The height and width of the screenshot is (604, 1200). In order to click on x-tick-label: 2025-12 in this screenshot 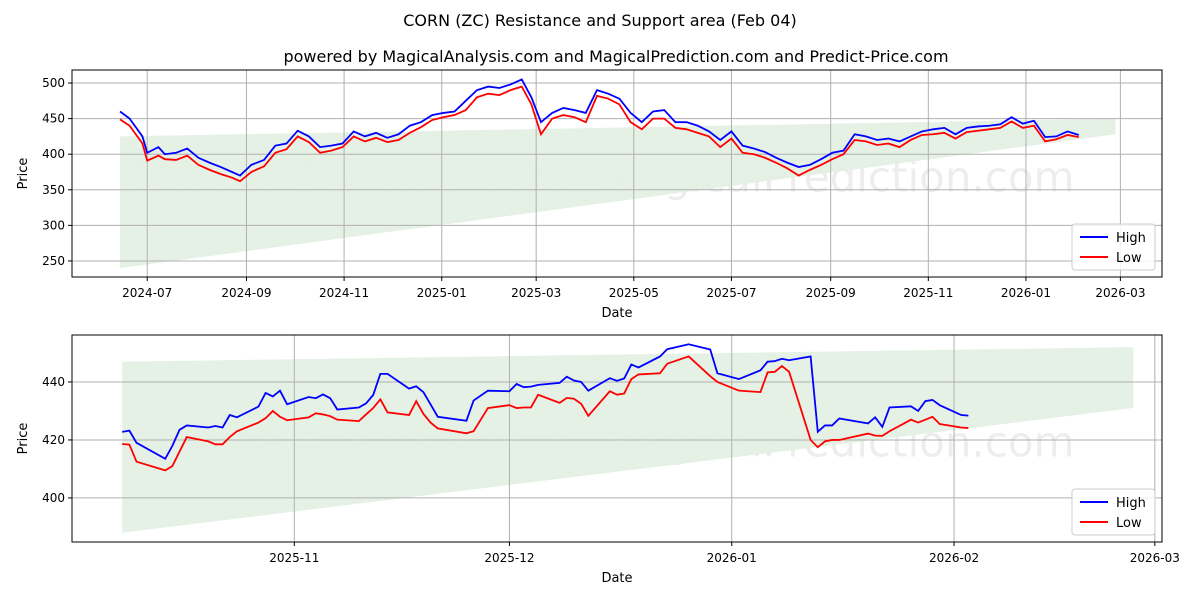, I will do `click(509, 558)`.